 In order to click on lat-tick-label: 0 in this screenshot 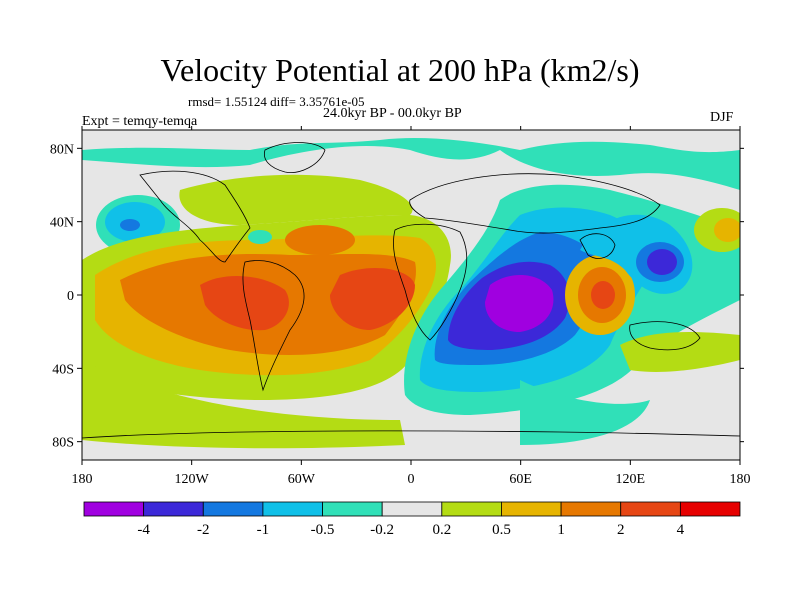, I will do `click(70, 296)`.